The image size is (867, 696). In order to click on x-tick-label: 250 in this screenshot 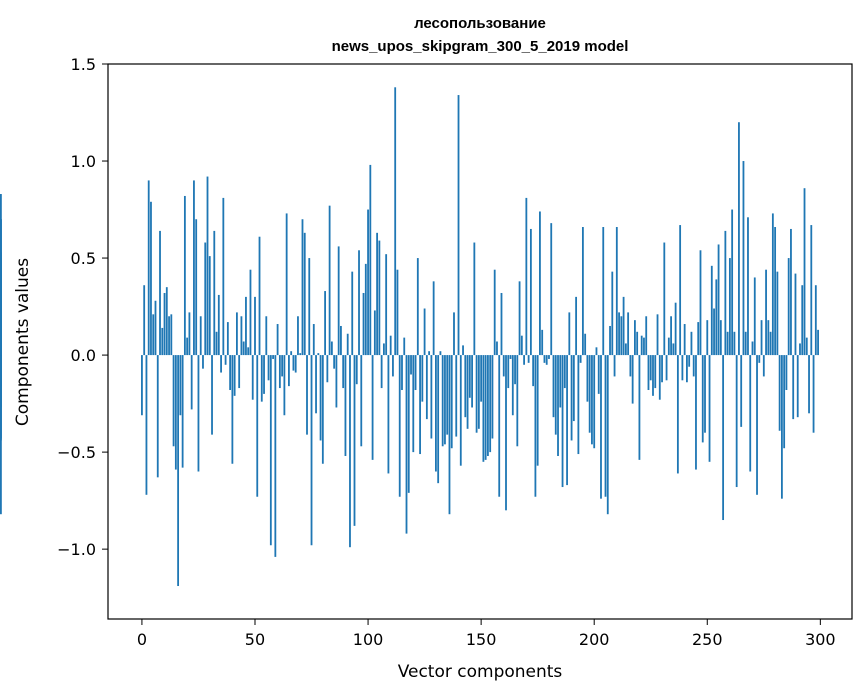, I will do `click(707, 639)`.